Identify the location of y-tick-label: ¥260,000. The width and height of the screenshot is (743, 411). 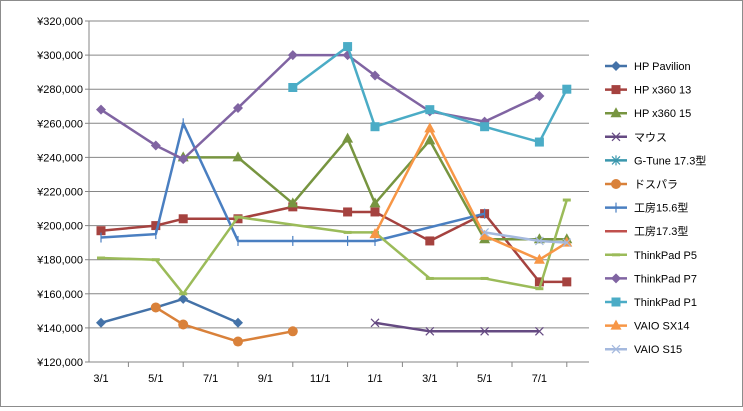
(59, 124).